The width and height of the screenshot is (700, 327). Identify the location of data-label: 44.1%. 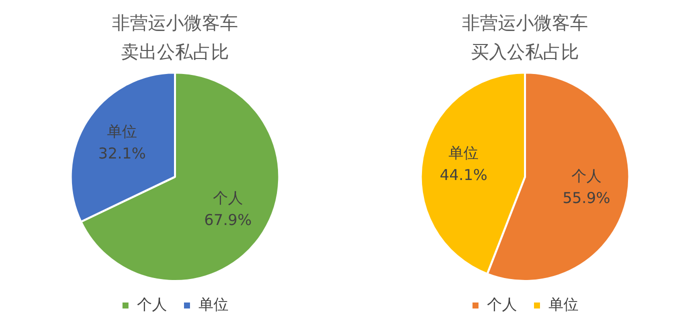
(464, 175).